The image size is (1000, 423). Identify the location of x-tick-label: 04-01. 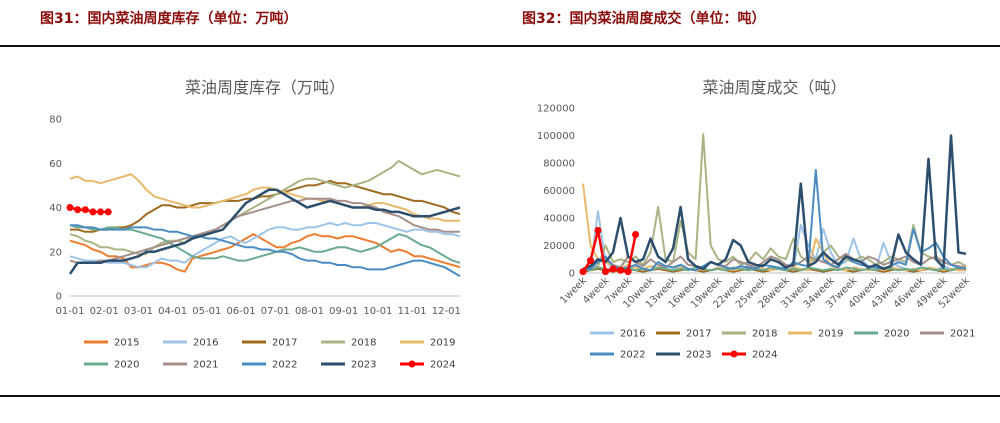
(172, 311).